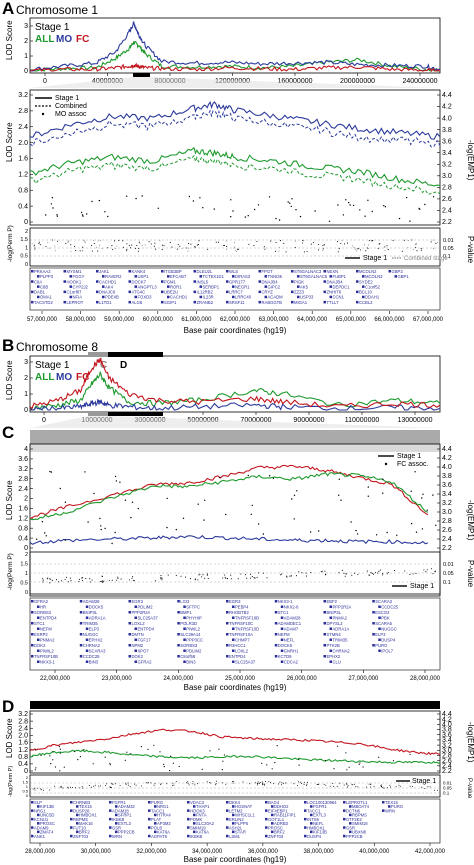  Describe the element at coordinates (191, 662) in the screenshot. I see `c-gene-label: BIN3` at that location.